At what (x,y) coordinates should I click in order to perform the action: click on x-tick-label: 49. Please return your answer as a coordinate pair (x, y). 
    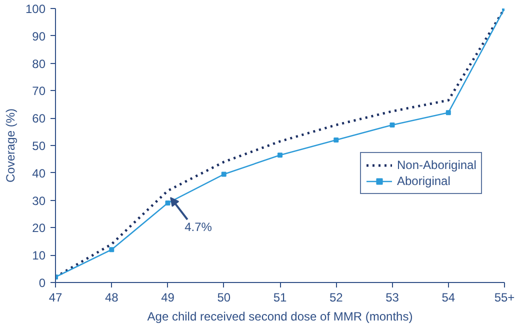
    Looking at the image, I should click on (168, 297).